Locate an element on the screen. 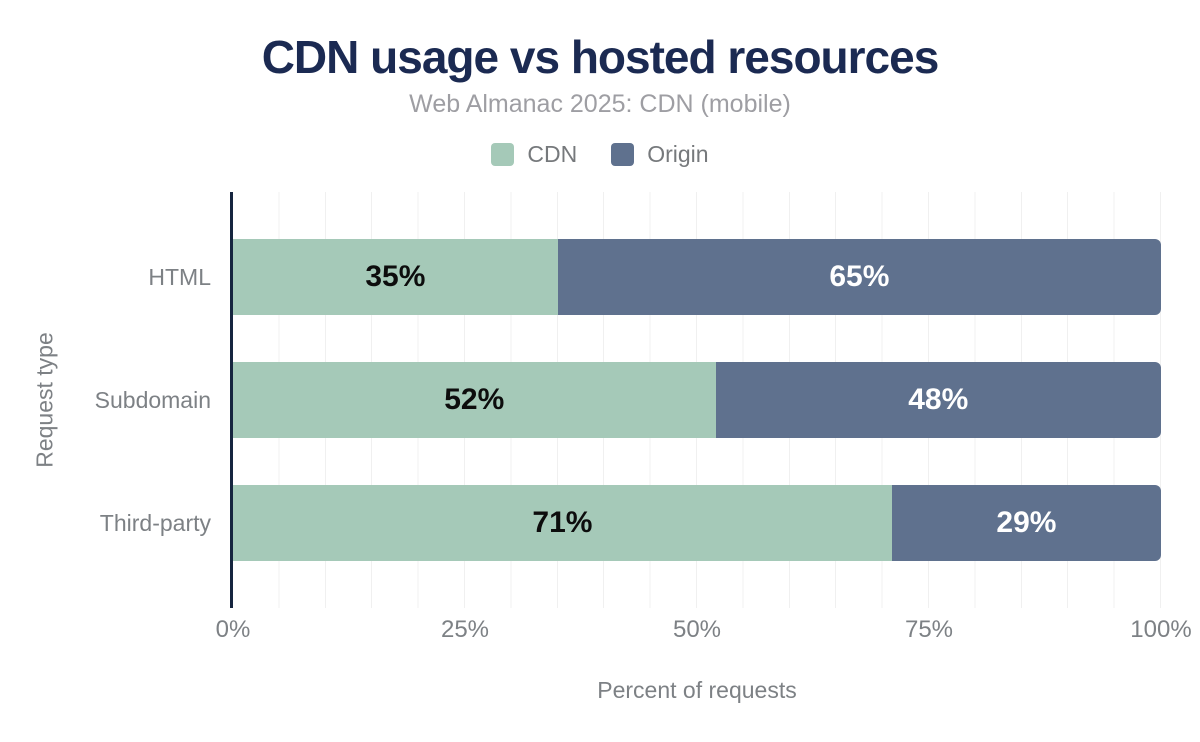  bar-value-label-html-origin: 65% is located at coordinates (859, 276).